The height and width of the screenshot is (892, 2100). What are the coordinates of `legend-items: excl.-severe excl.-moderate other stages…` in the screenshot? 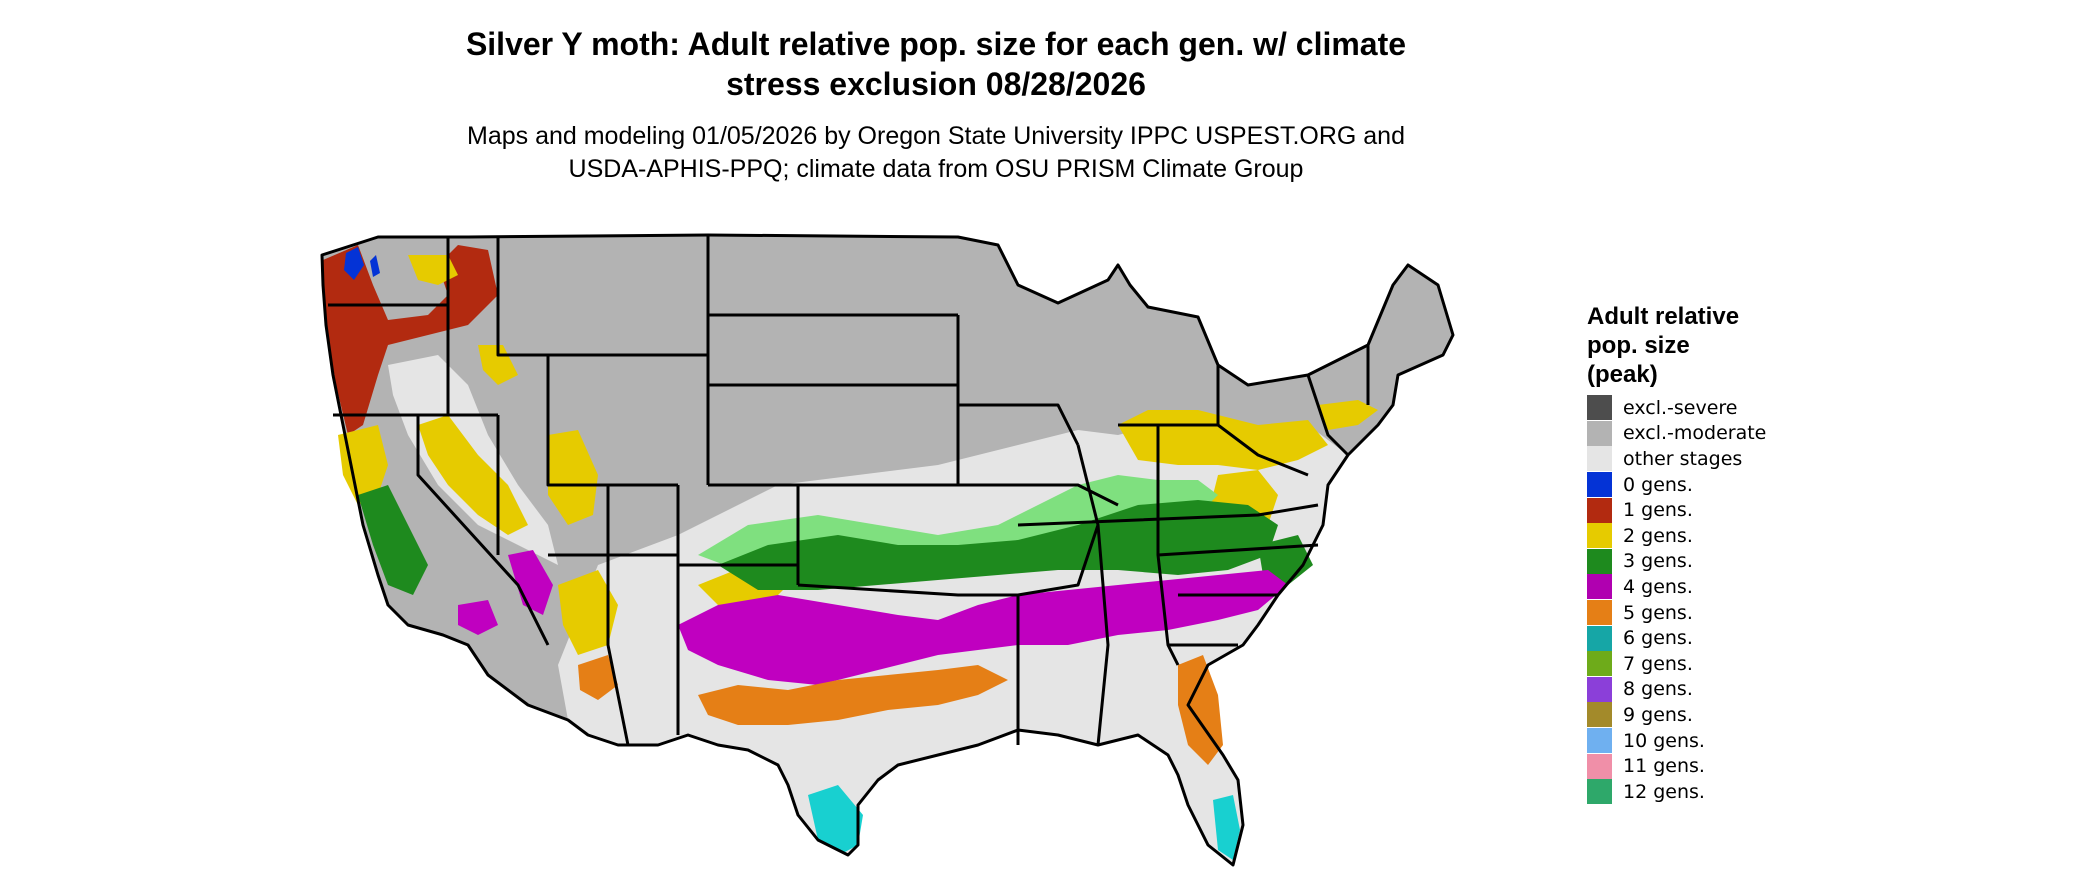 It's located at (1747, 600).